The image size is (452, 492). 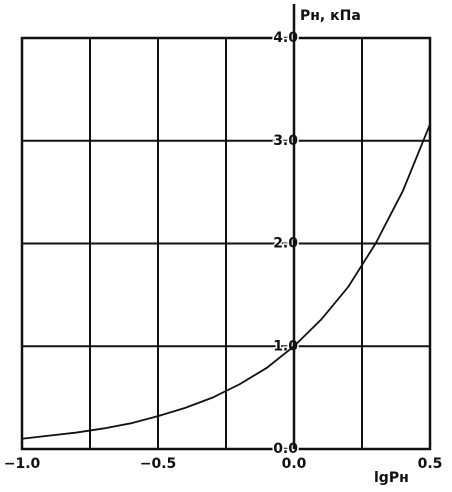 What do you see at coordinates (294, 464) in the screenshot?
I see `x-tick-label: 0.0` at bounding box center [294, 464].